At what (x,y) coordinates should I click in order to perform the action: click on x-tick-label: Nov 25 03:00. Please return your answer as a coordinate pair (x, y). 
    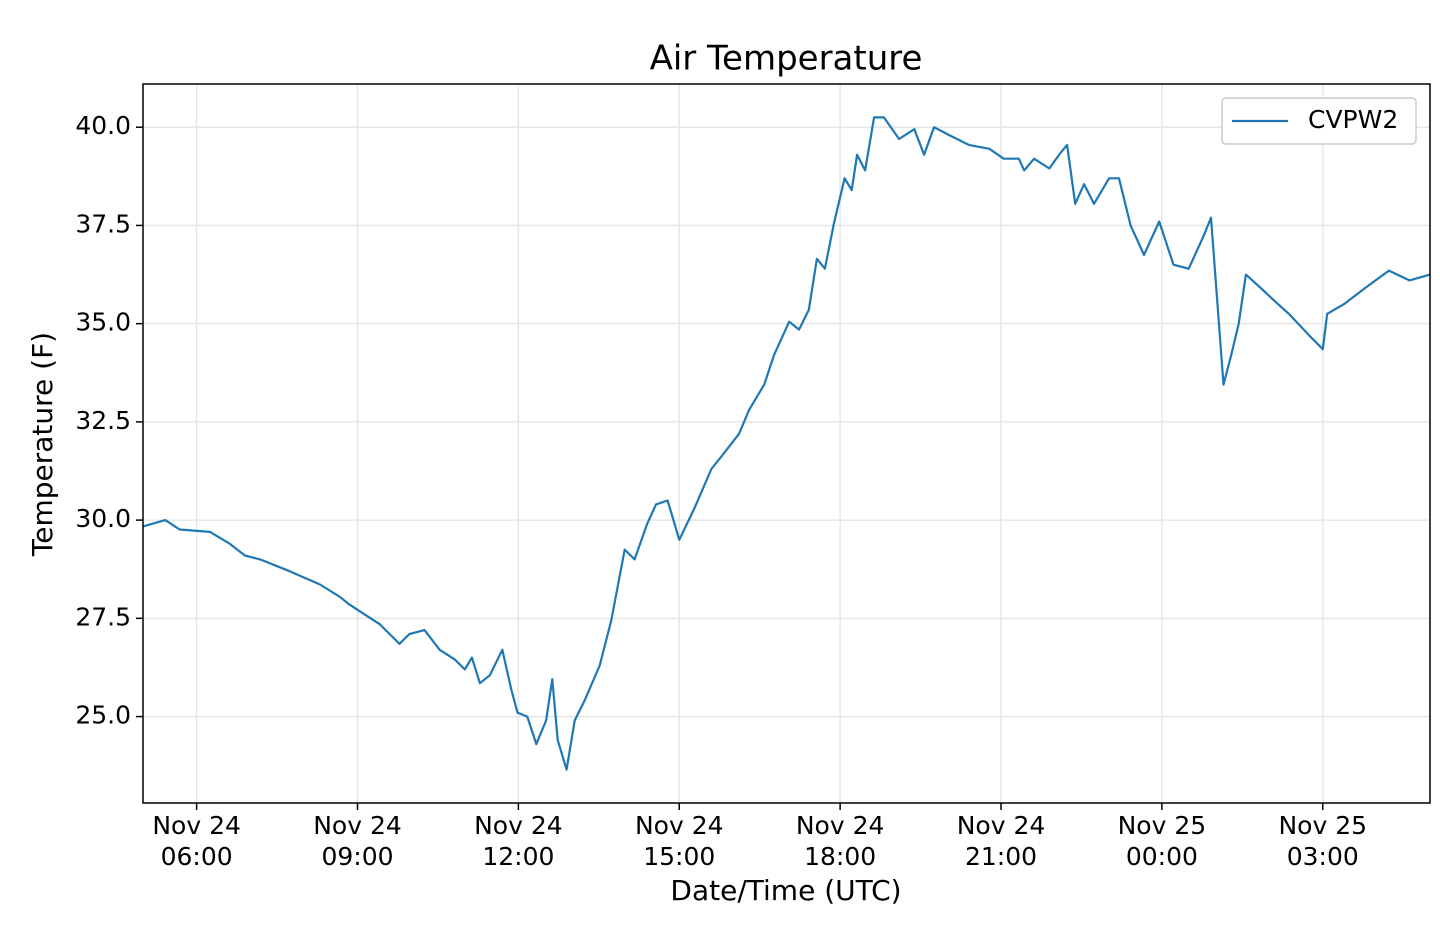
    Looking at the image, I should click on (1323, 841).